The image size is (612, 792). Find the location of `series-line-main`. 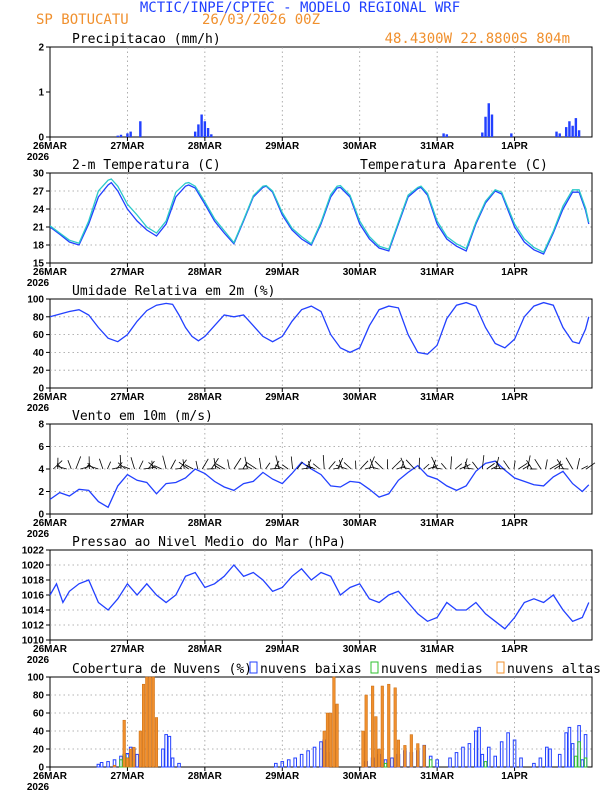

series-line-main is located at coordinates (319, 597).